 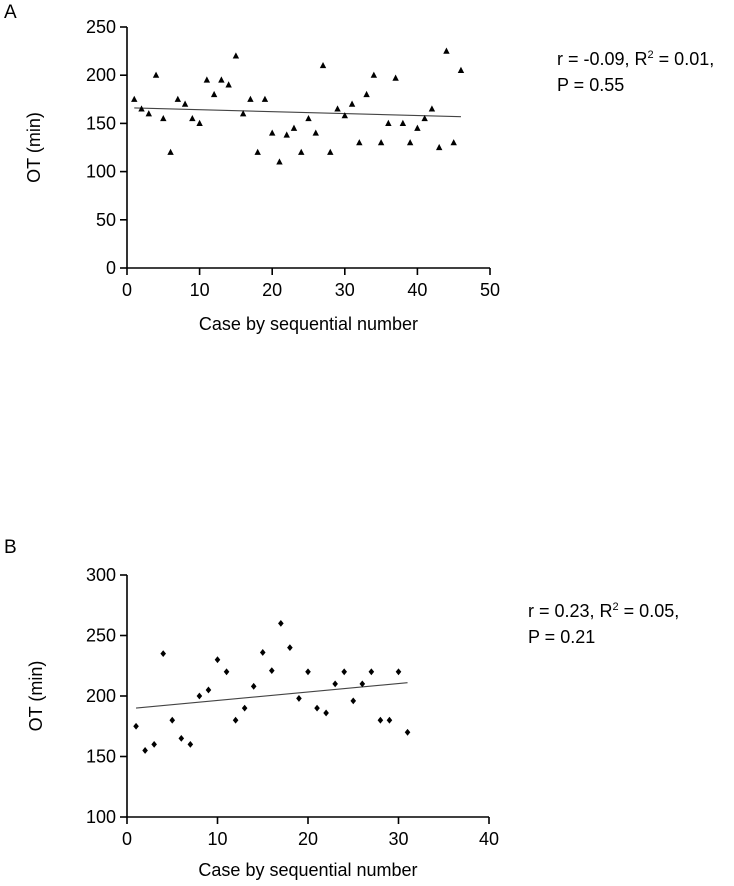 What do you see at coordinates (398, 839) in the screenshot?
I see `x-tick-label: 30` at bounding box center [398, 839].